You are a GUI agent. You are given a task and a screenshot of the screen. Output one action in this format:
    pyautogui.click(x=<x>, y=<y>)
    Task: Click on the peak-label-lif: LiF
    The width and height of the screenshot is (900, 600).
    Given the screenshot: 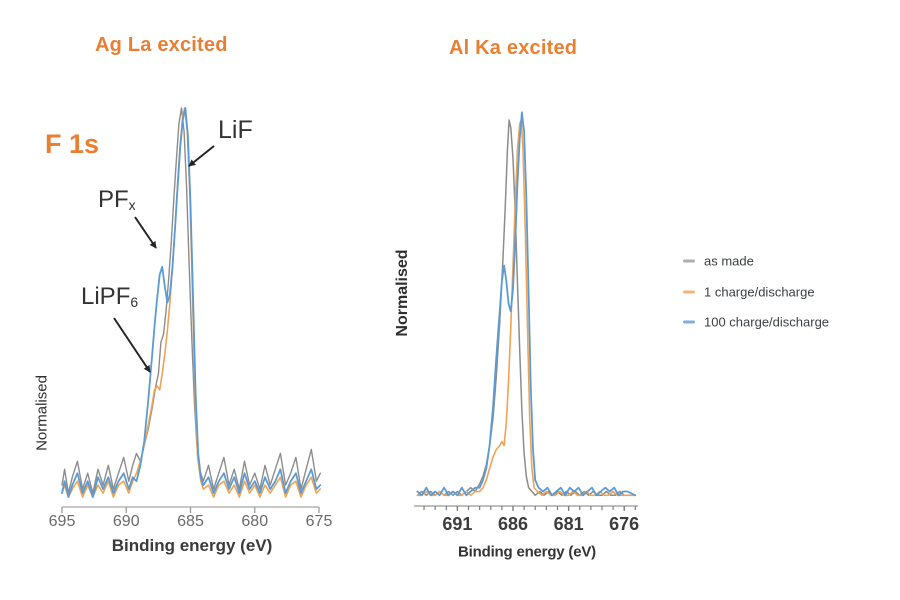 What is the action you would take?
    pyautogui.click(x=235, y=130)
    